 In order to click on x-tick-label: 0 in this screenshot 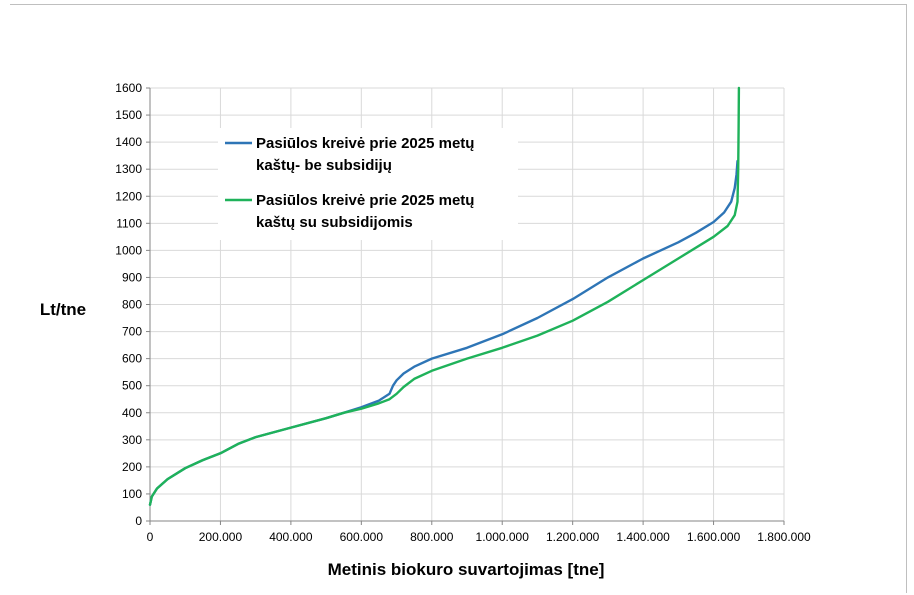, I will do `click(150, 537)`.